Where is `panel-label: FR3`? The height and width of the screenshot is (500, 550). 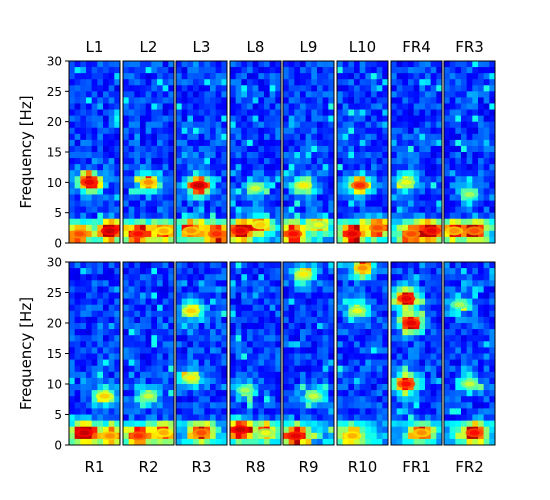 panel-label: FR3 is located at coordinates (469, 47).